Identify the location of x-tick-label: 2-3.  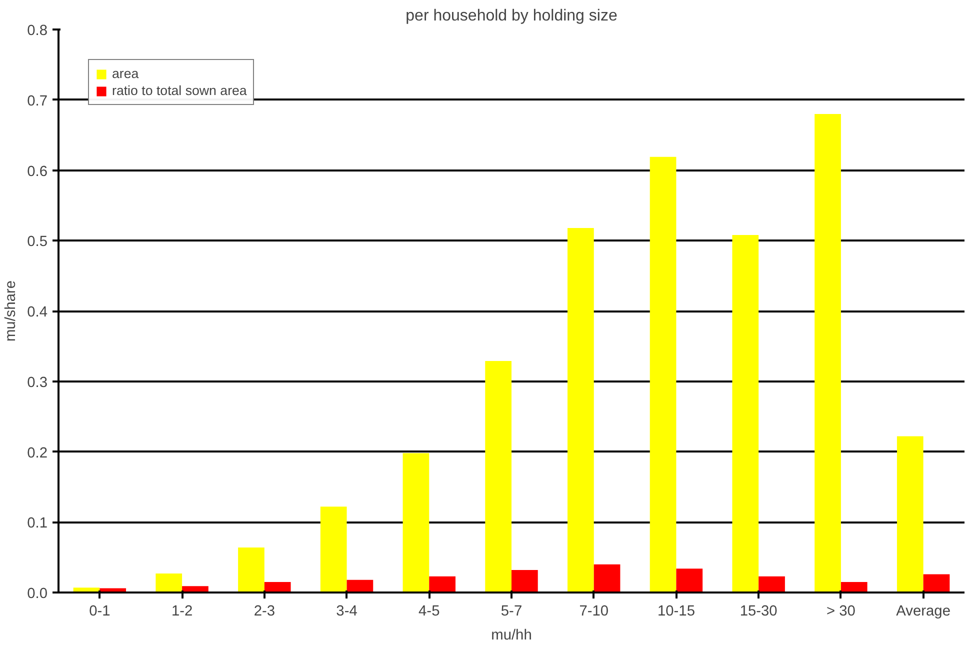
(265, 612).